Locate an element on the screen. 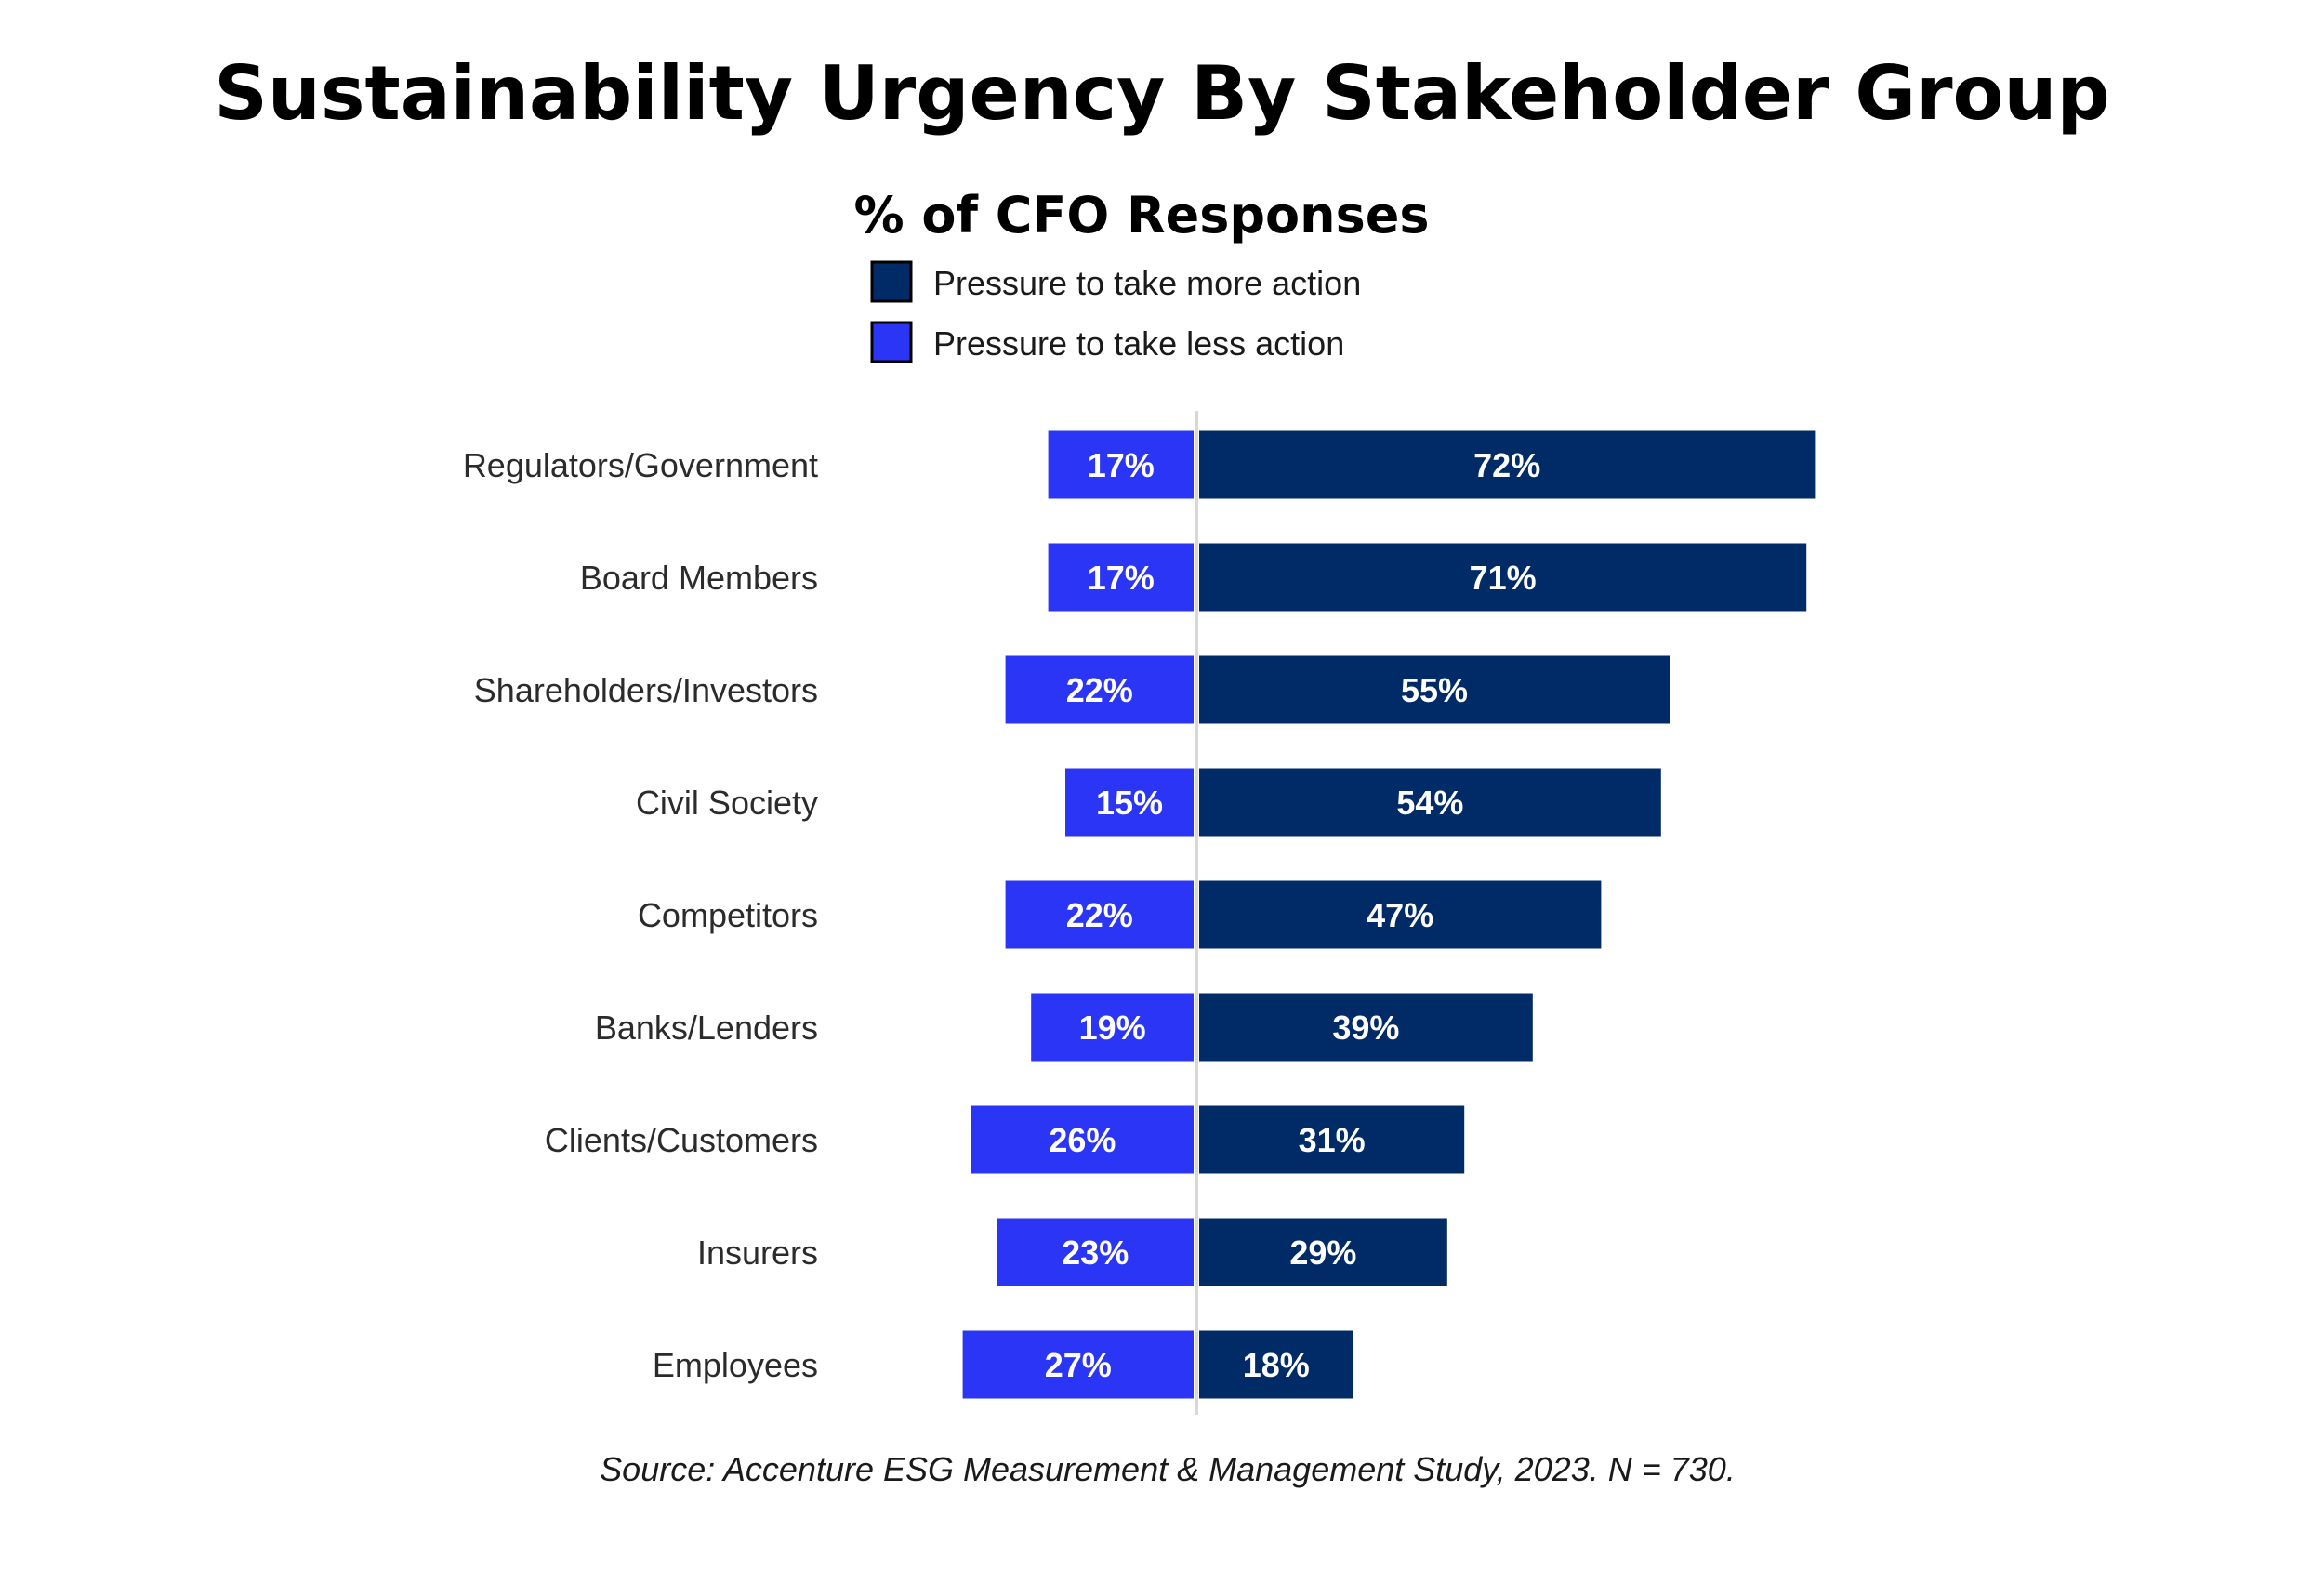 The image size is (2324, 1570). bar-more-label: 54% is located at coordinates (1429, 803).